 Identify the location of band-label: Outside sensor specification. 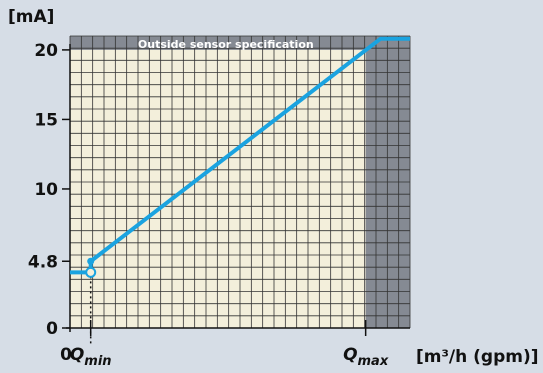
(226, 44).